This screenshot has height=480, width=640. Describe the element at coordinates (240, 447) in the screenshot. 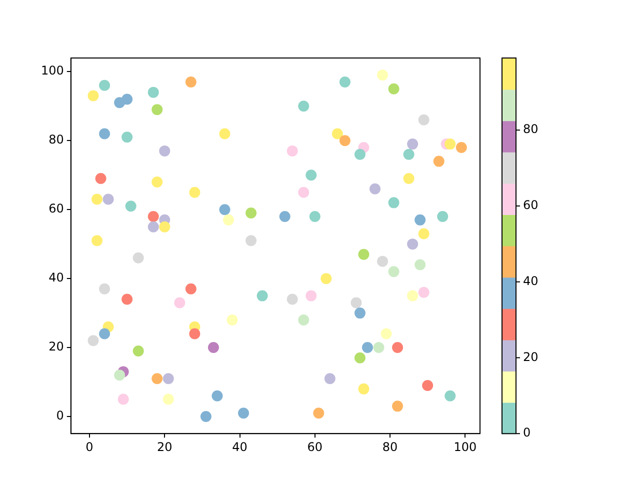

I see `x-tick-label: 40` at that location.